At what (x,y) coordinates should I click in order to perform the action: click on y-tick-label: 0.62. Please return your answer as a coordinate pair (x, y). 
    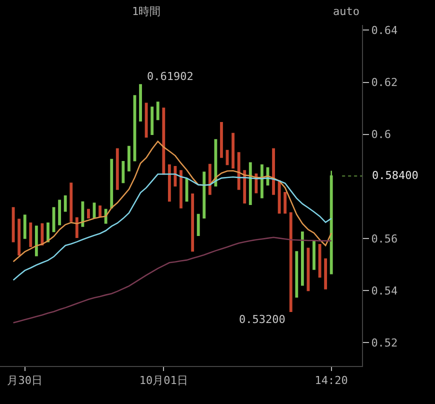
    Looking at the image, I should click on (384, 83).